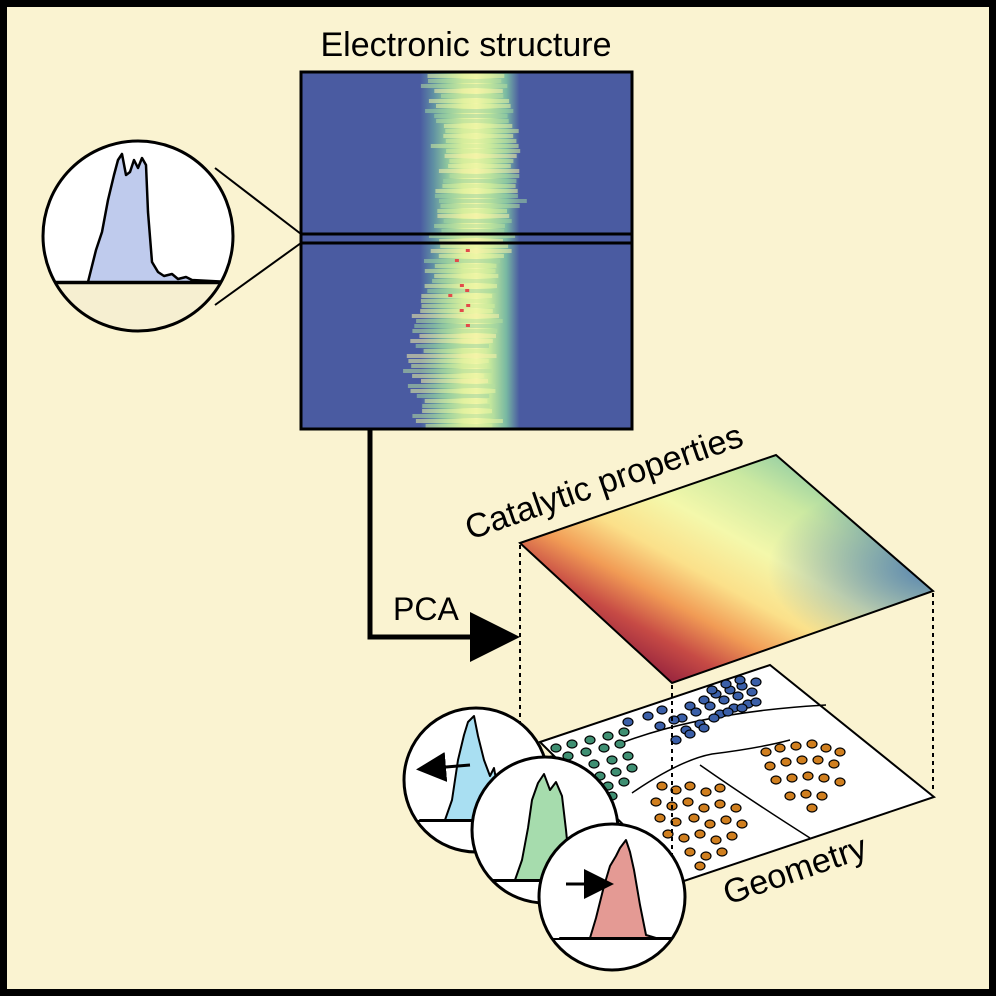 The height and width of the screenshot is (996, 996). I want to click on projection-lines, so click(726, 711).